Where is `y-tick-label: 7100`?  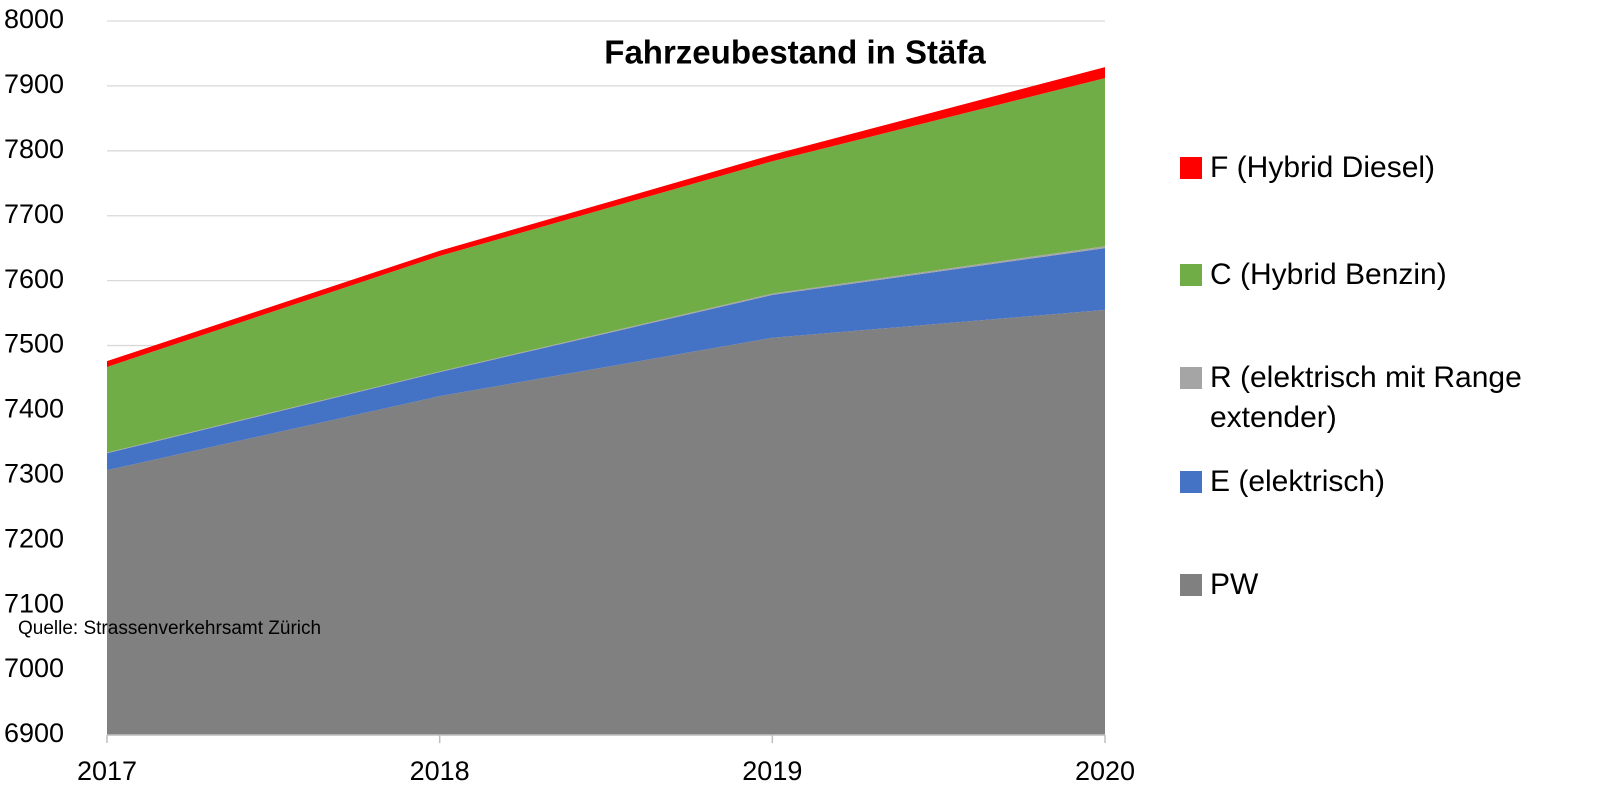 y-tick-label: 7100 is located at coordinates (34, 603).